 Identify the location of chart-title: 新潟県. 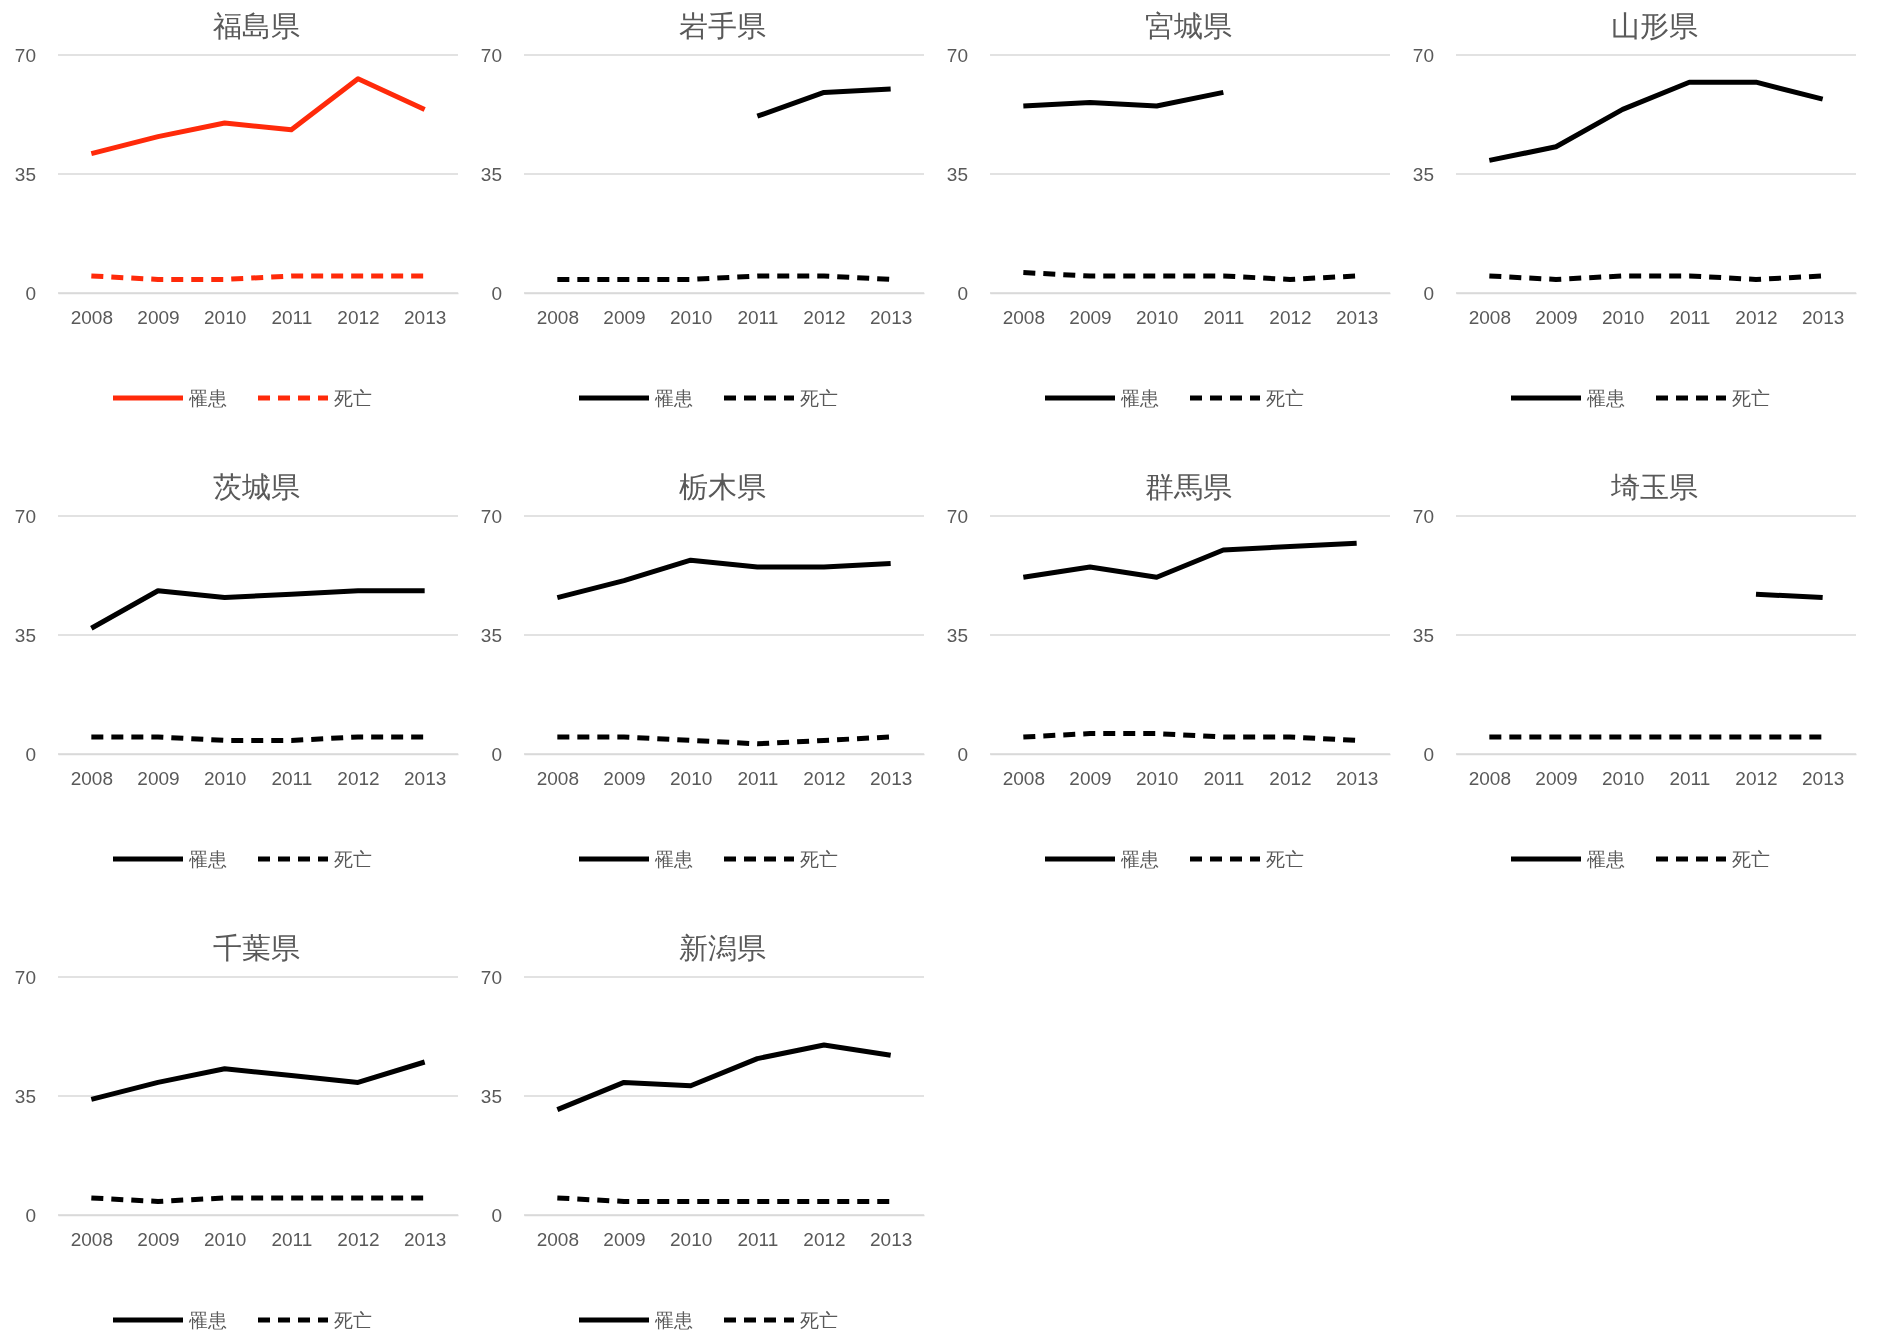
(722, 948).